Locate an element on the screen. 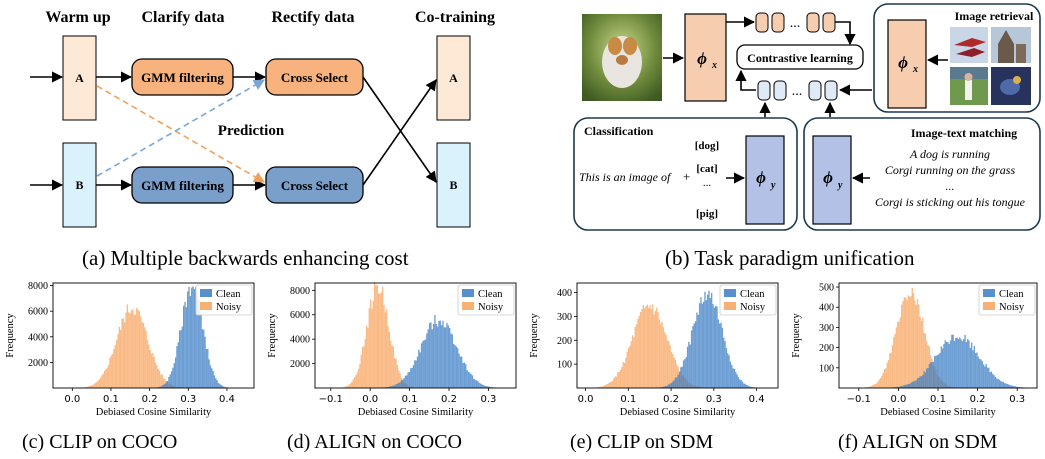 Image resolution: width=1045 pixels, height=459 pixels. x-tick-label: 0.3 is located at coordinates (188, 399).